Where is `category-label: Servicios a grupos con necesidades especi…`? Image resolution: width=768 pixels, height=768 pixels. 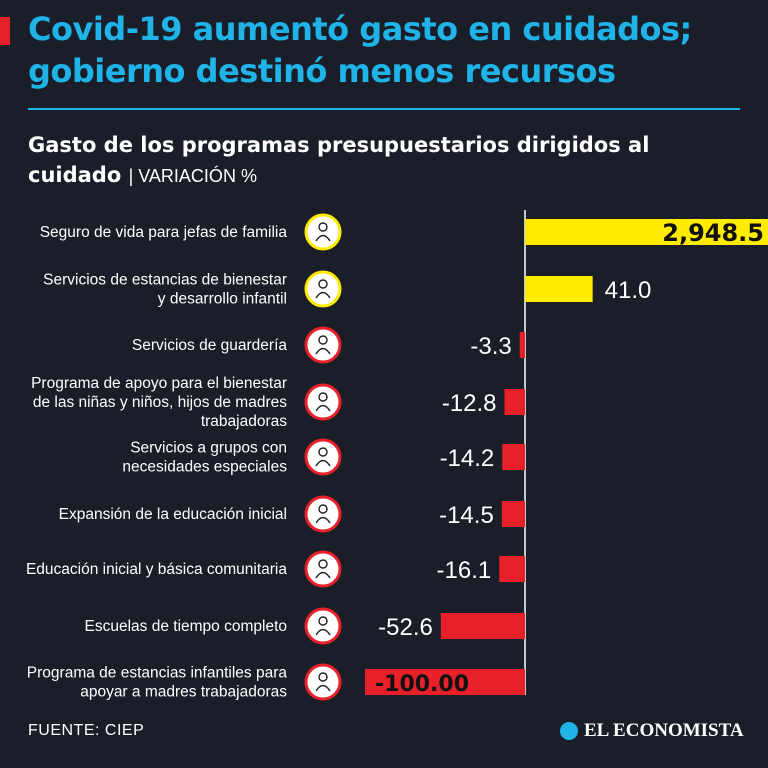
category-label: Servicios a grupos con necesidades especi… is located at coordinates (204, 458).